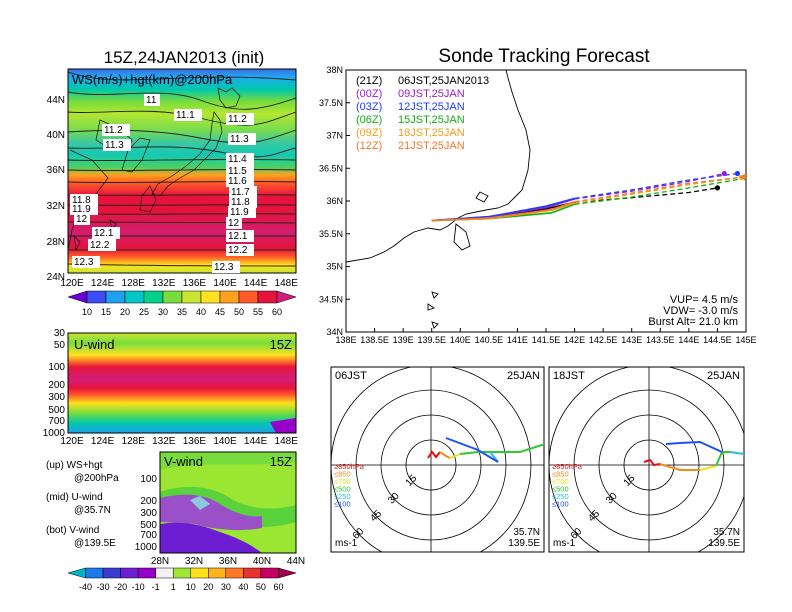 The width and height of the screenshot is (792, 612). I want to click on note-up: (up) WS+hgt, so click(74, 465).